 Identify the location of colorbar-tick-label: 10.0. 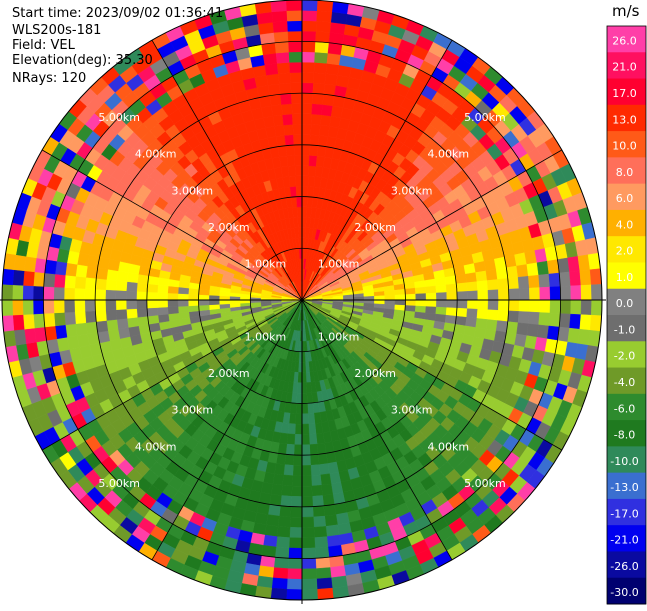
(624, 146).